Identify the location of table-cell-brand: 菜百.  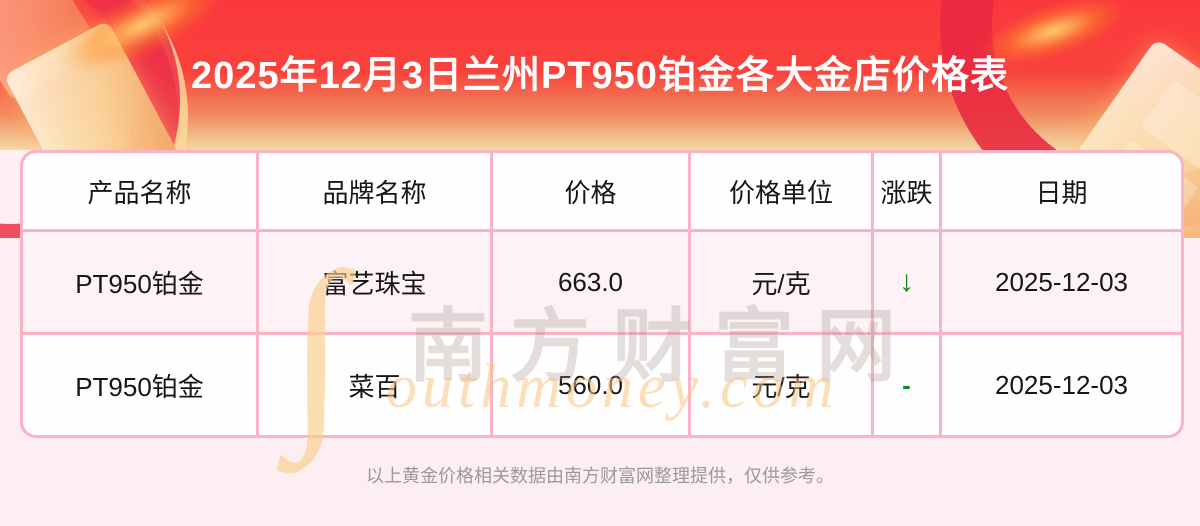
(374, 385).